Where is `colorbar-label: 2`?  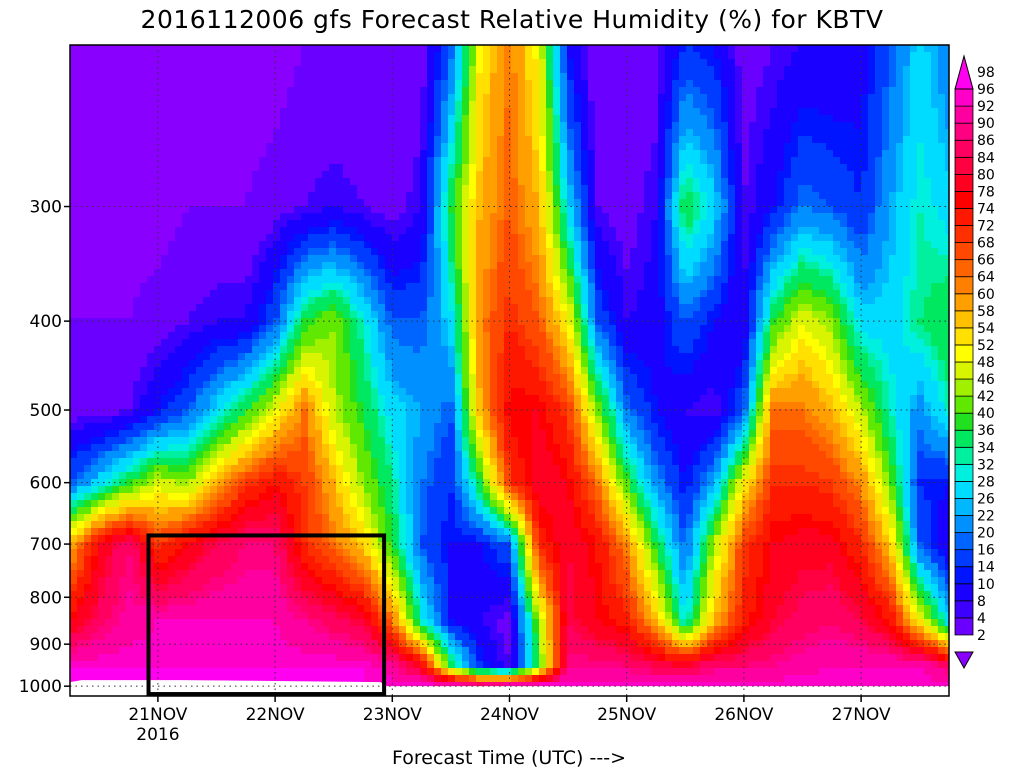
colorbar-label: 2 is located at coordinates (981, 636).